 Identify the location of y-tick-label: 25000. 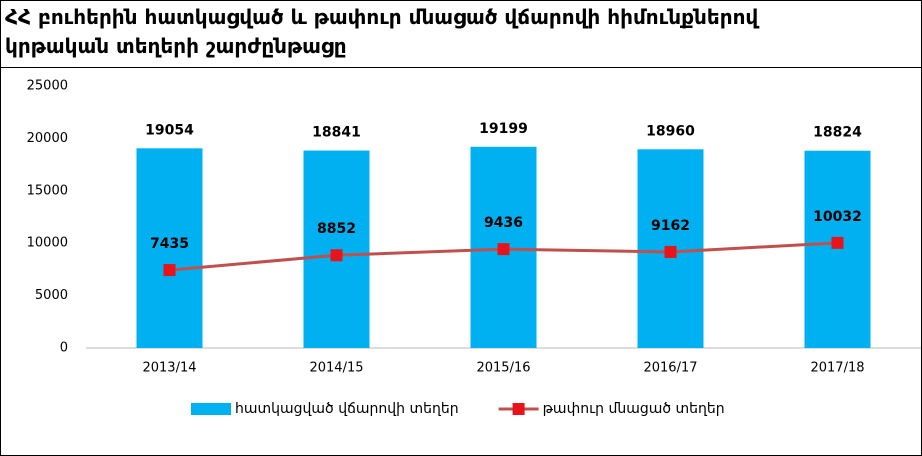
(47, 86).